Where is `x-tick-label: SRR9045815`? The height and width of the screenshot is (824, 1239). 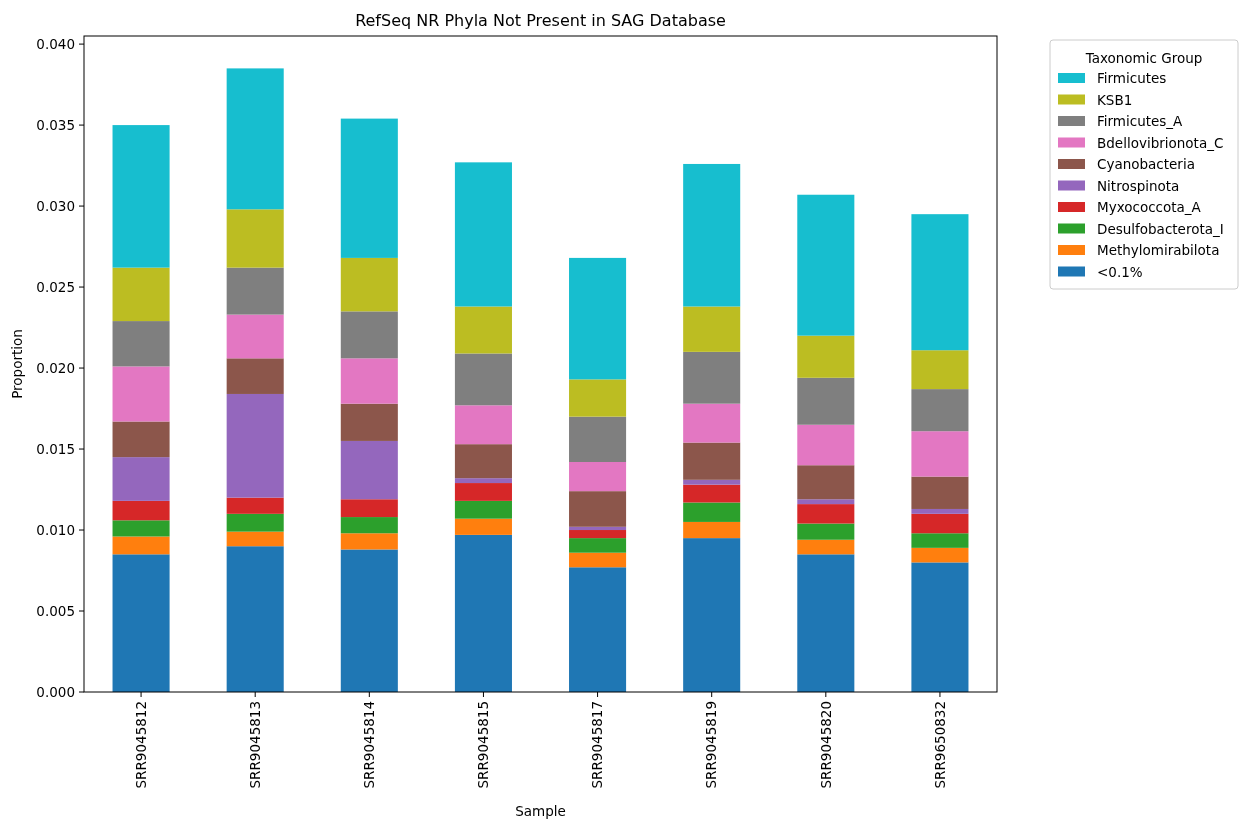 x-tick-label: SRR9045815 is located at coordinates (483, 745).